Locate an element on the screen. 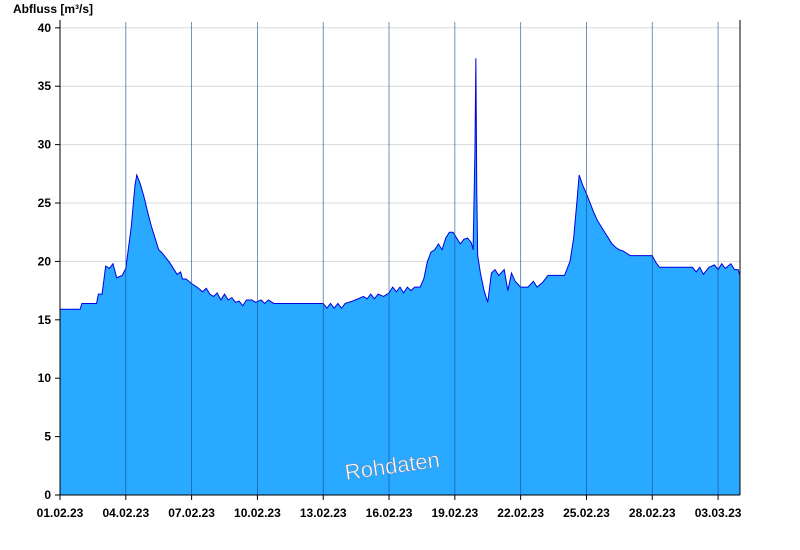 The width and height of the screenshot is (800, 550). x-tick-label-2: 07.02.23 is located at coordinates (191, 513).